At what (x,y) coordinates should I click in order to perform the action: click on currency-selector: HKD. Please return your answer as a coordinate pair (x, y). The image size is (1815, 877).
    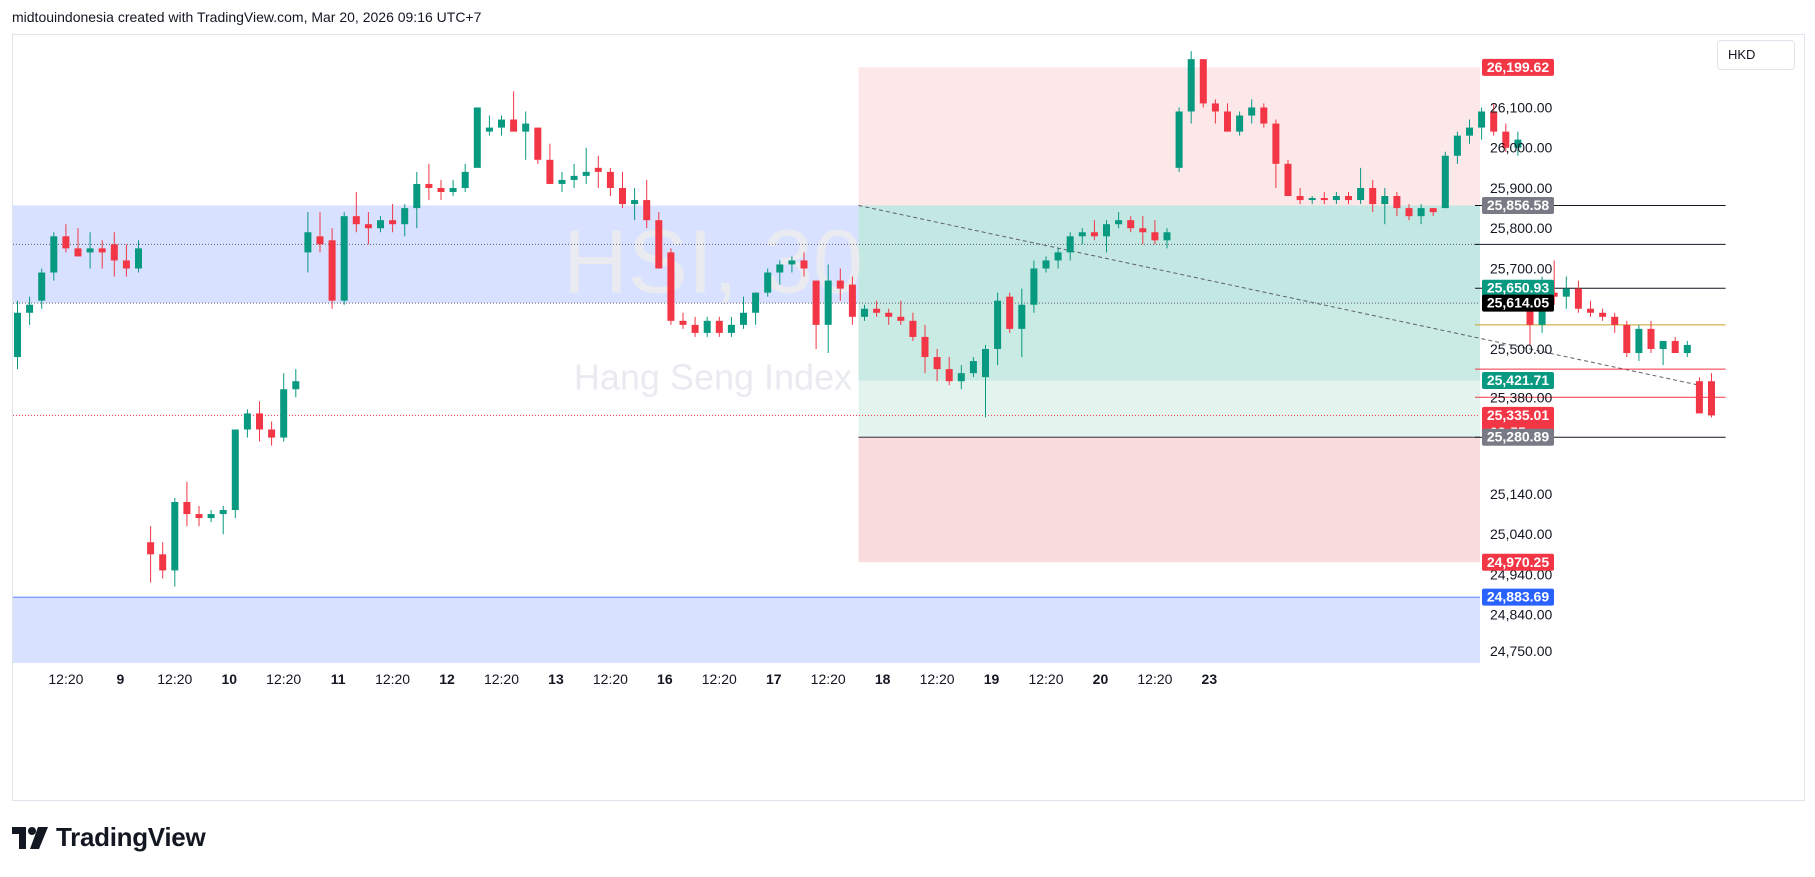
    Looking at the image, I should click on (1756, 55).